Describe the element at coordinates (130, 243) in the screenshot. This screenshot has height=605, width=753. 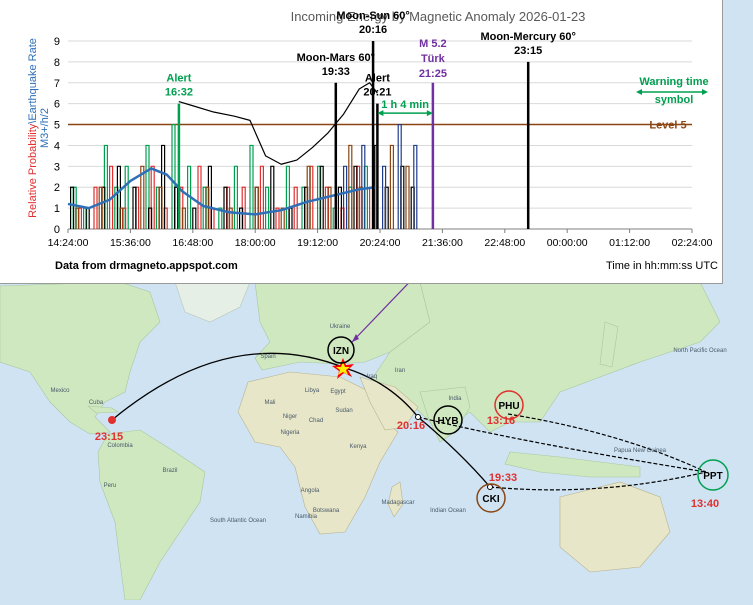
I see `x-tick-label: 15:36:00` at that location.